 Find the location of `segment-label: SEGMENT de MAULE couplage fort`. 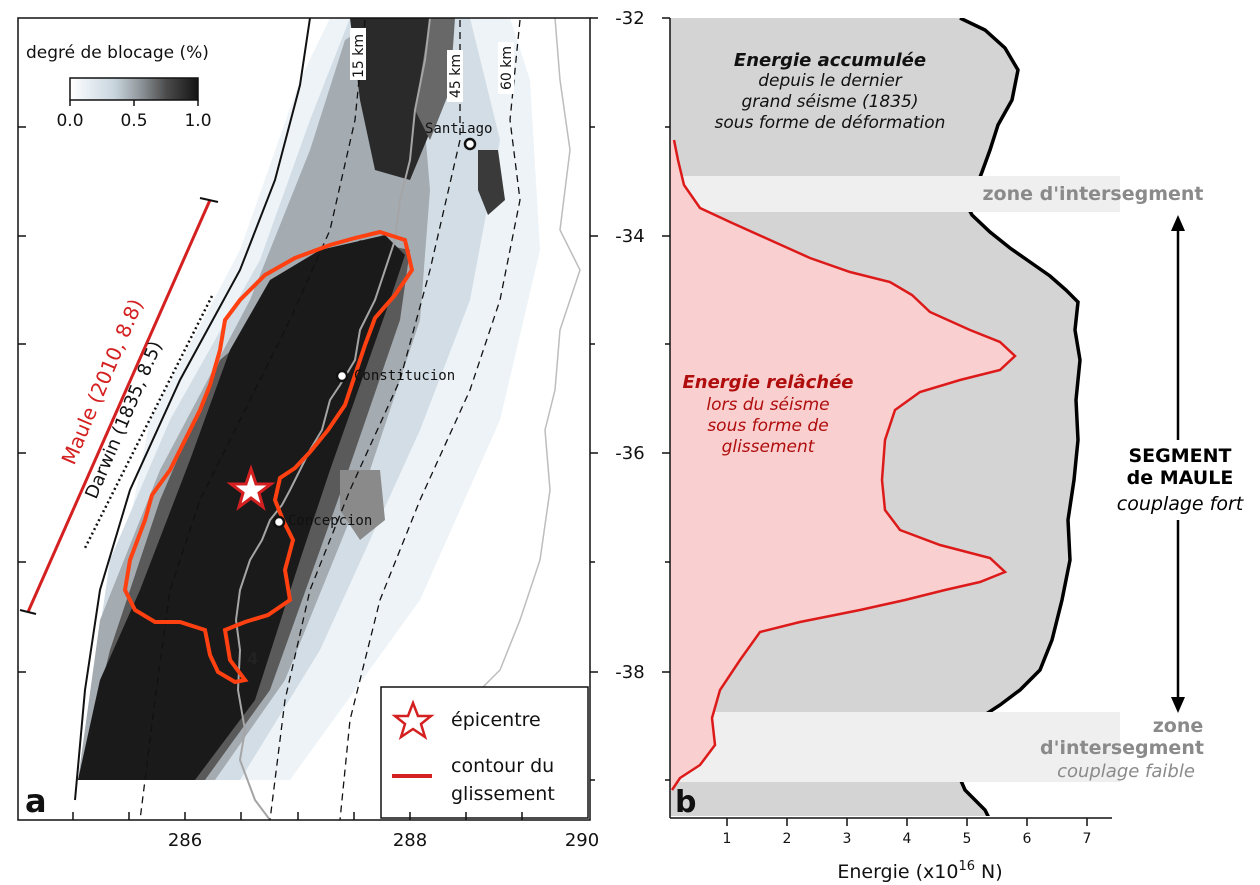

segment-label: SEGMENT de MAULE couplage fort is located at coordinates (1181, 480).